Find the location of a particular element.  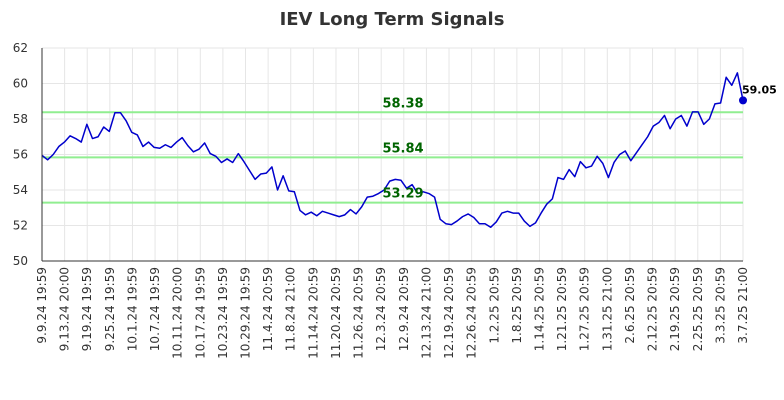

last-point-marker is located at coordinates (743, 100).